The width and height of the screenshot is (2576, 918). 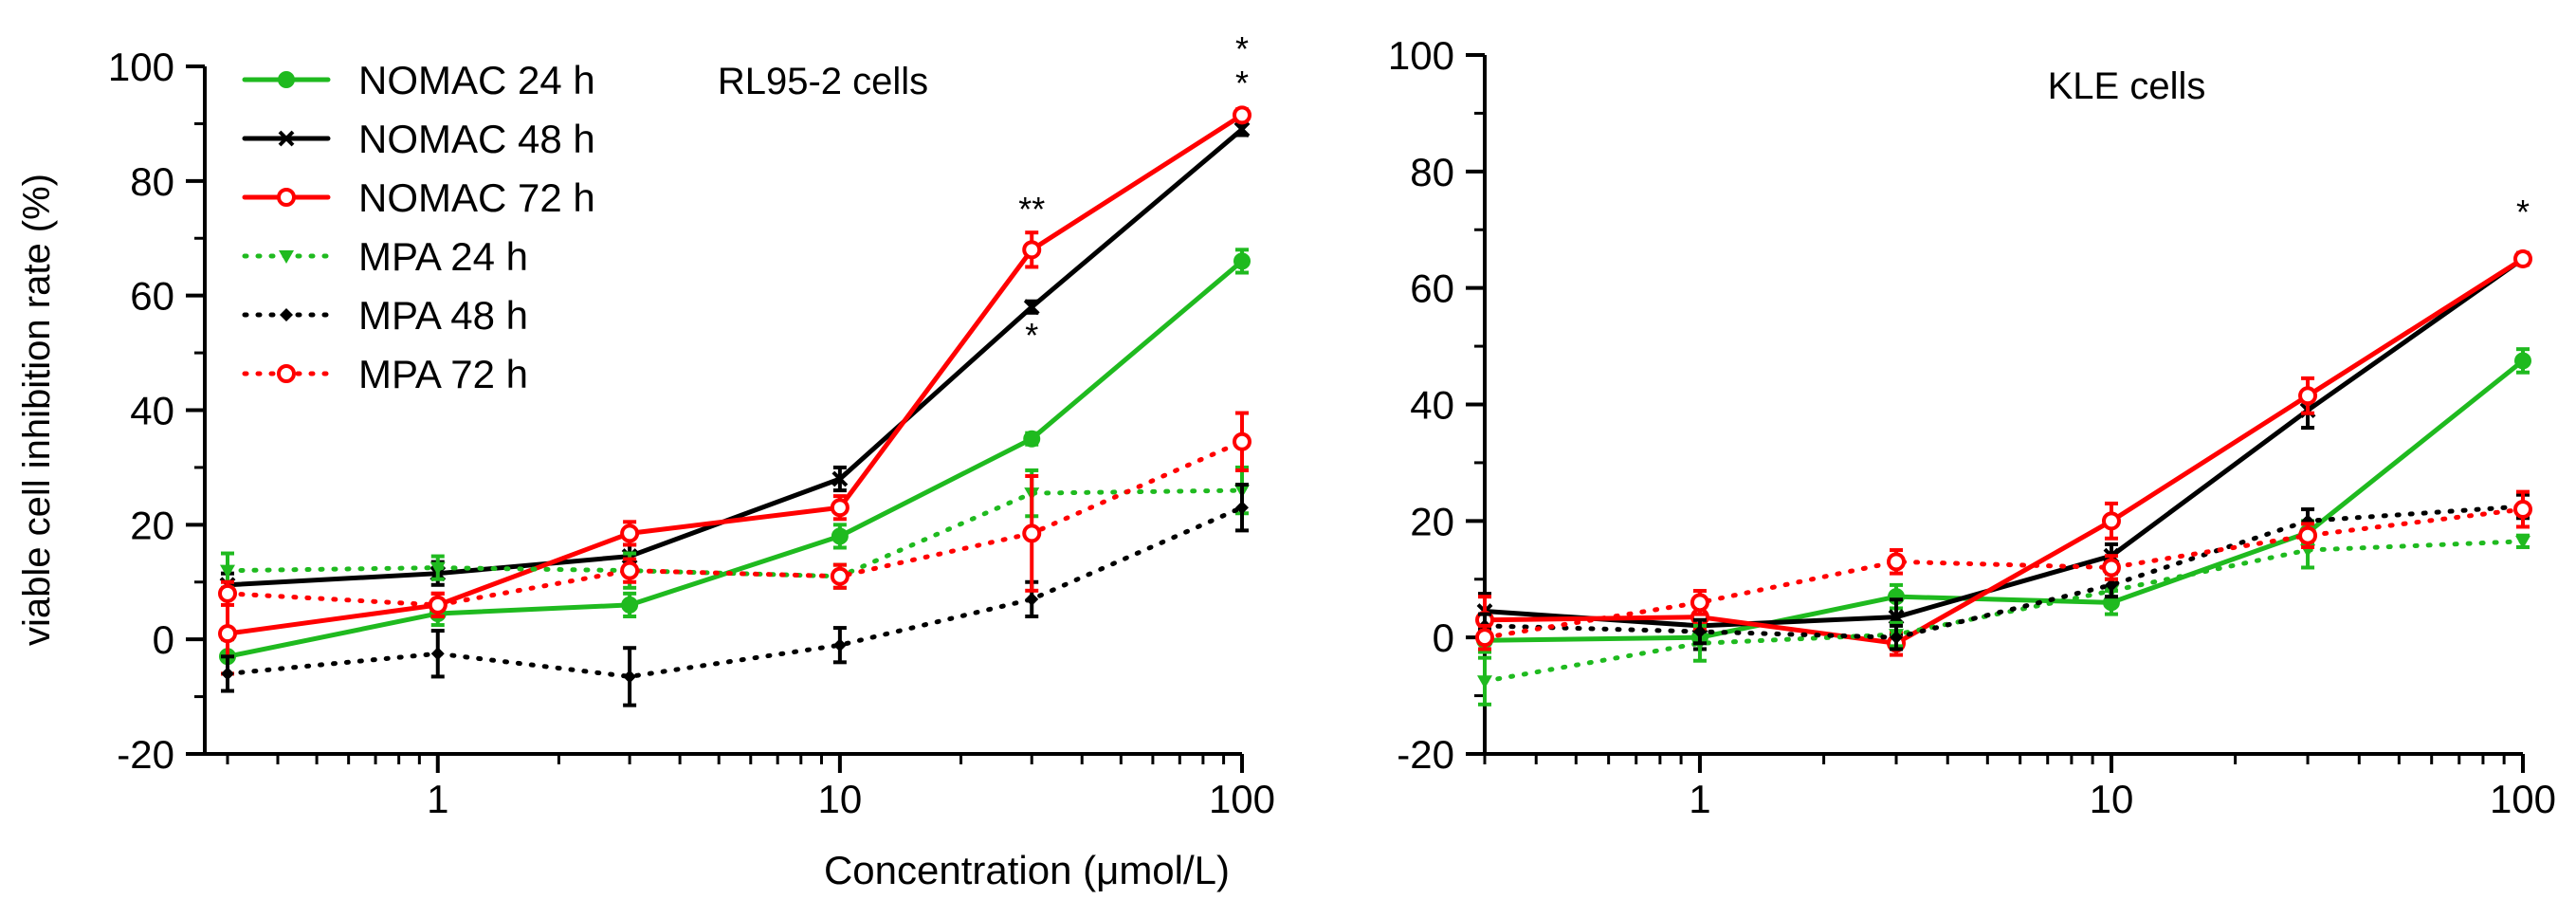 I want to click on series-nomac-24-h, so click(x=2003, y=500).